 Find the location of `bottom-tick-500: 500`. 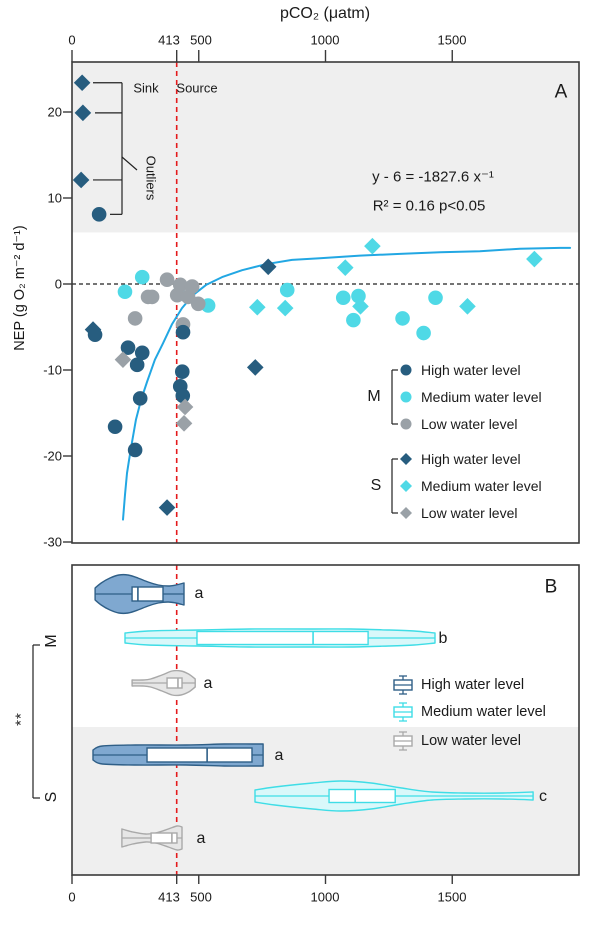

bottom-tick-500: 500 is located at coordinates (201, 897).